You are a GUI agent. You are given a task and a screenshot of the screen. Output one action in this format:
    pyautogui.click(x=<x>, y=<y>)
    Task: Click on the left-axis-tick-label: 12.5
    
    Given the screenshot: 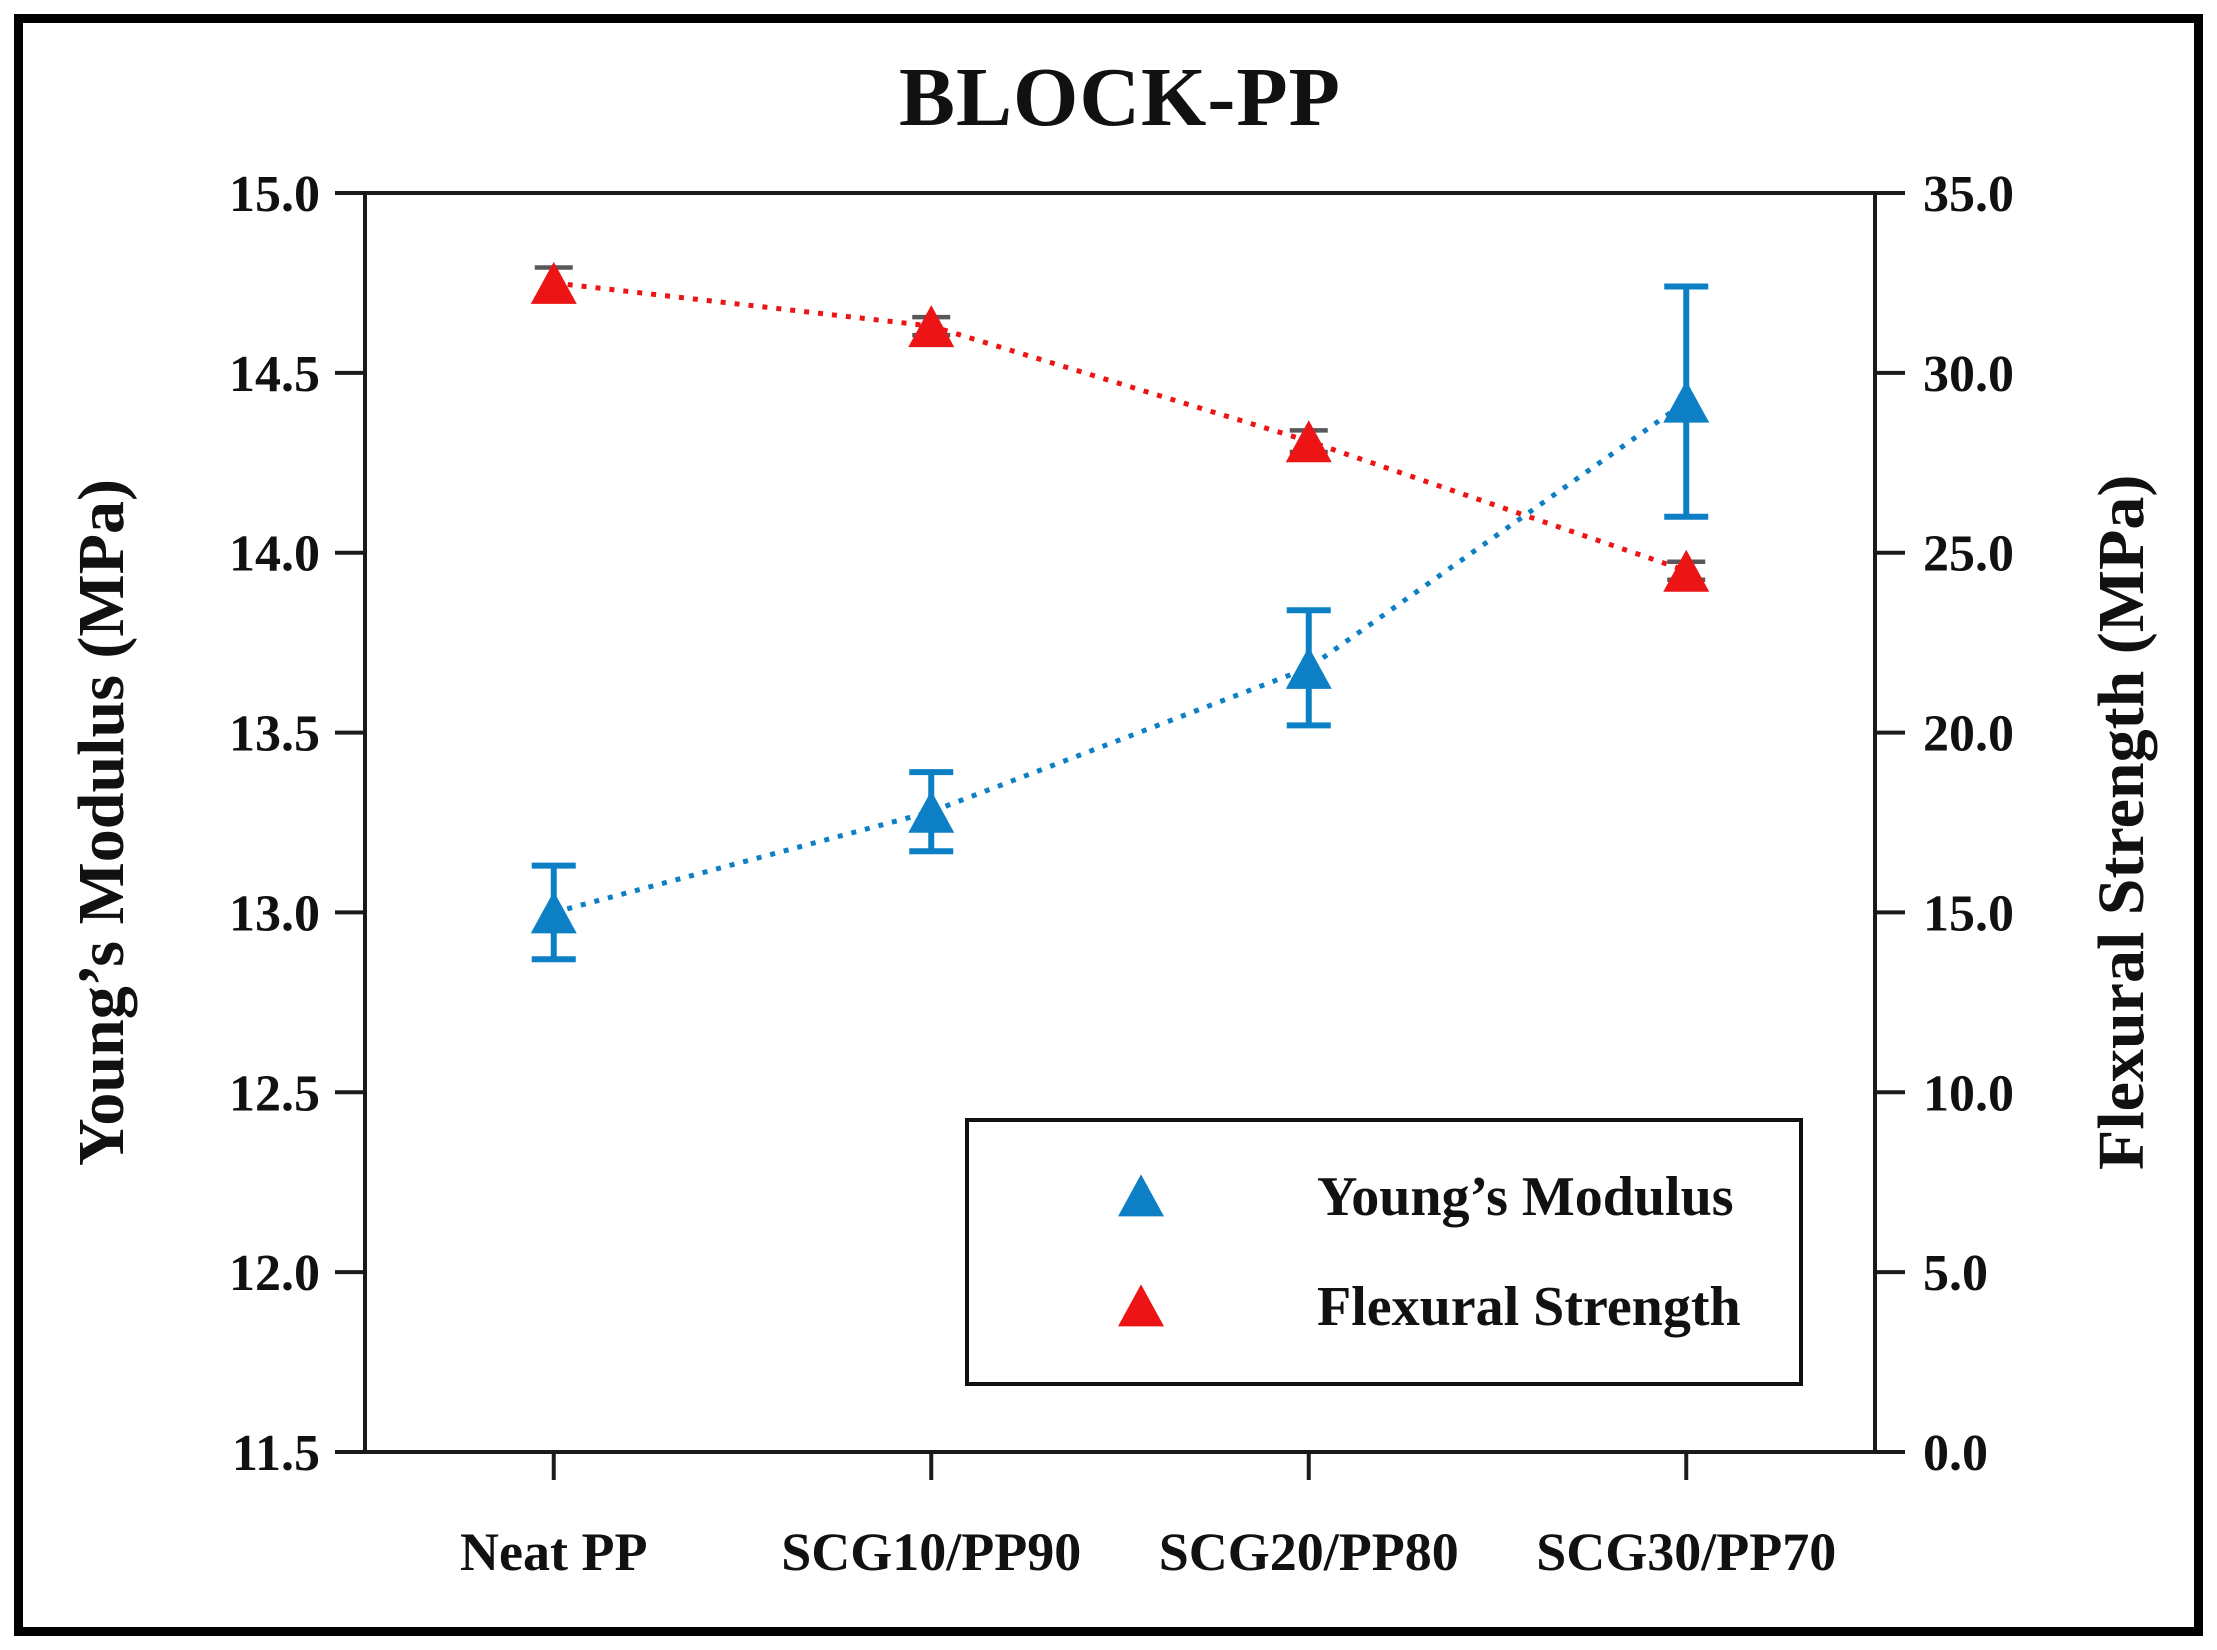 What is the action you would take?
    pyautogui.click(x=274, y=1093)
    